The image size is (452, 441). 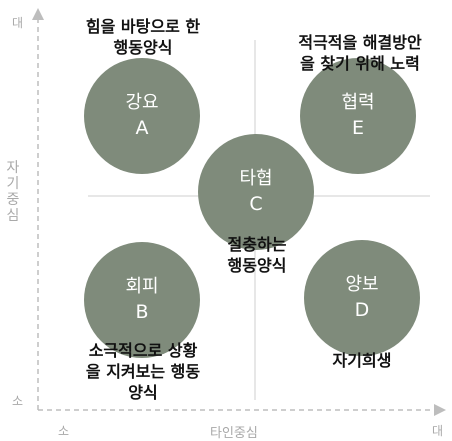 I want to click on description-b-line-2: 을 지켜보는 행동, so click(x=143, y=371).